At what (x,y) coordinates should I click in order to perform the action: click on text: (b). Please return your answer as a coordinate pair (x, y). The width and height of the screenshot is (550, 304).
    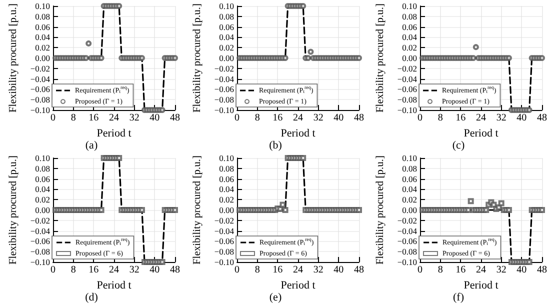
    Looking at the image, I should click on (275, 146).